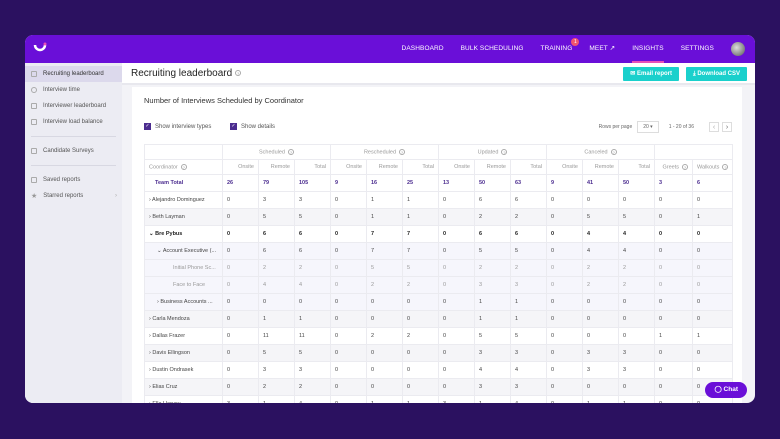 The width and height of the screenshot is (780, 439). Describe the element at coordinates (68, 151) in the screenshot. I see `sidebar-label: Candidate Surveys` at that location.